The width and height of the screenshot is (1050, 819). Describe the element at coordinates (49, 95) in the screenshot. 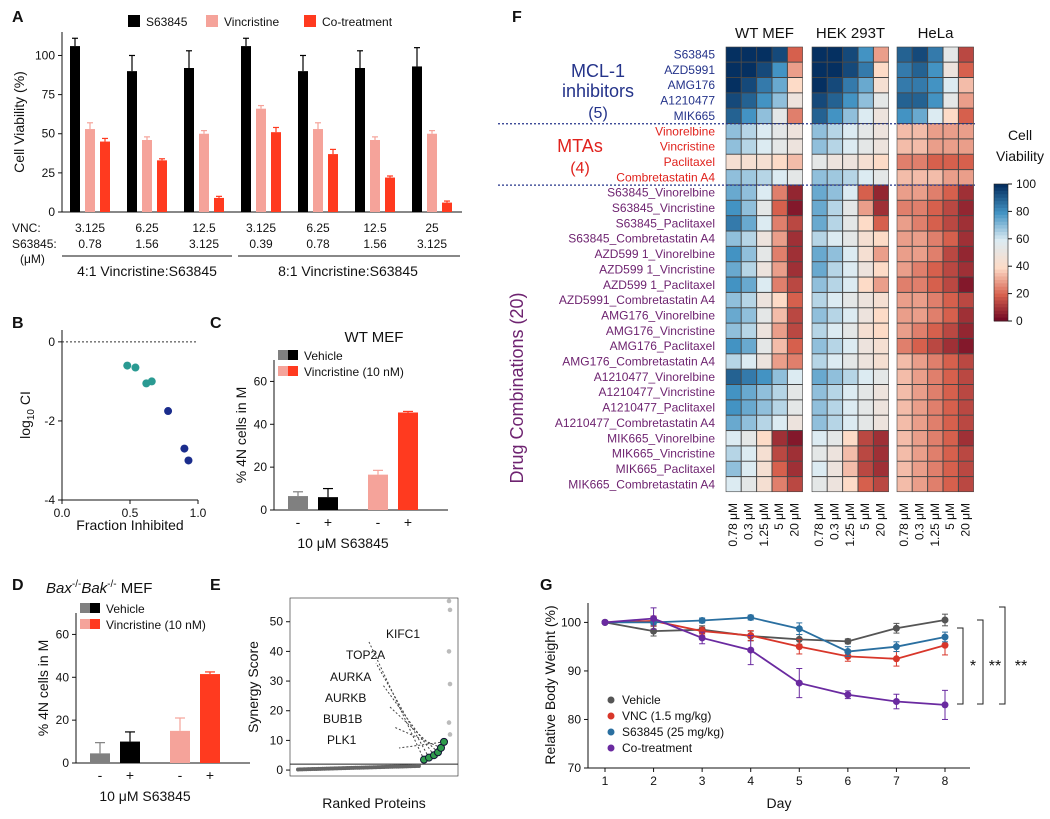

I see `a-y-tick-label: 75` at that location.